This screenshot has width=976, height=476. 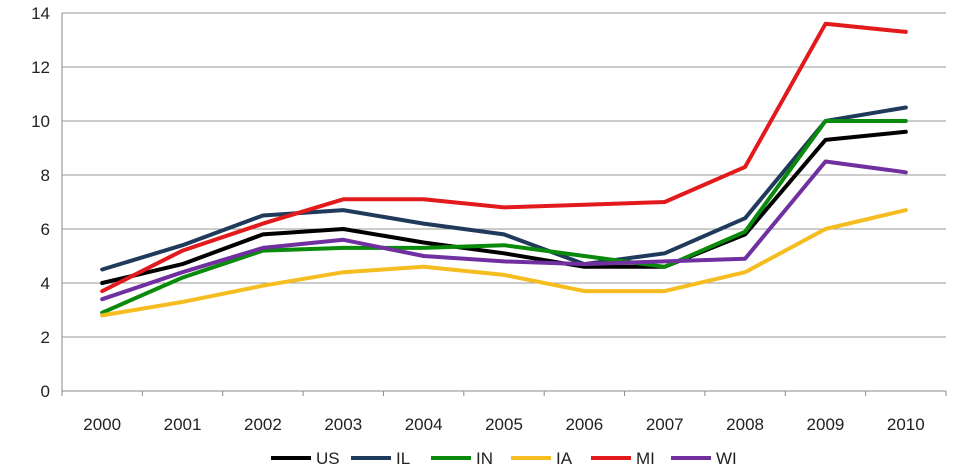 What do you see at coordinates (906, 424) in the screenshot?
I see `x-tick-label: 2010` at bounding box center [906, 424].